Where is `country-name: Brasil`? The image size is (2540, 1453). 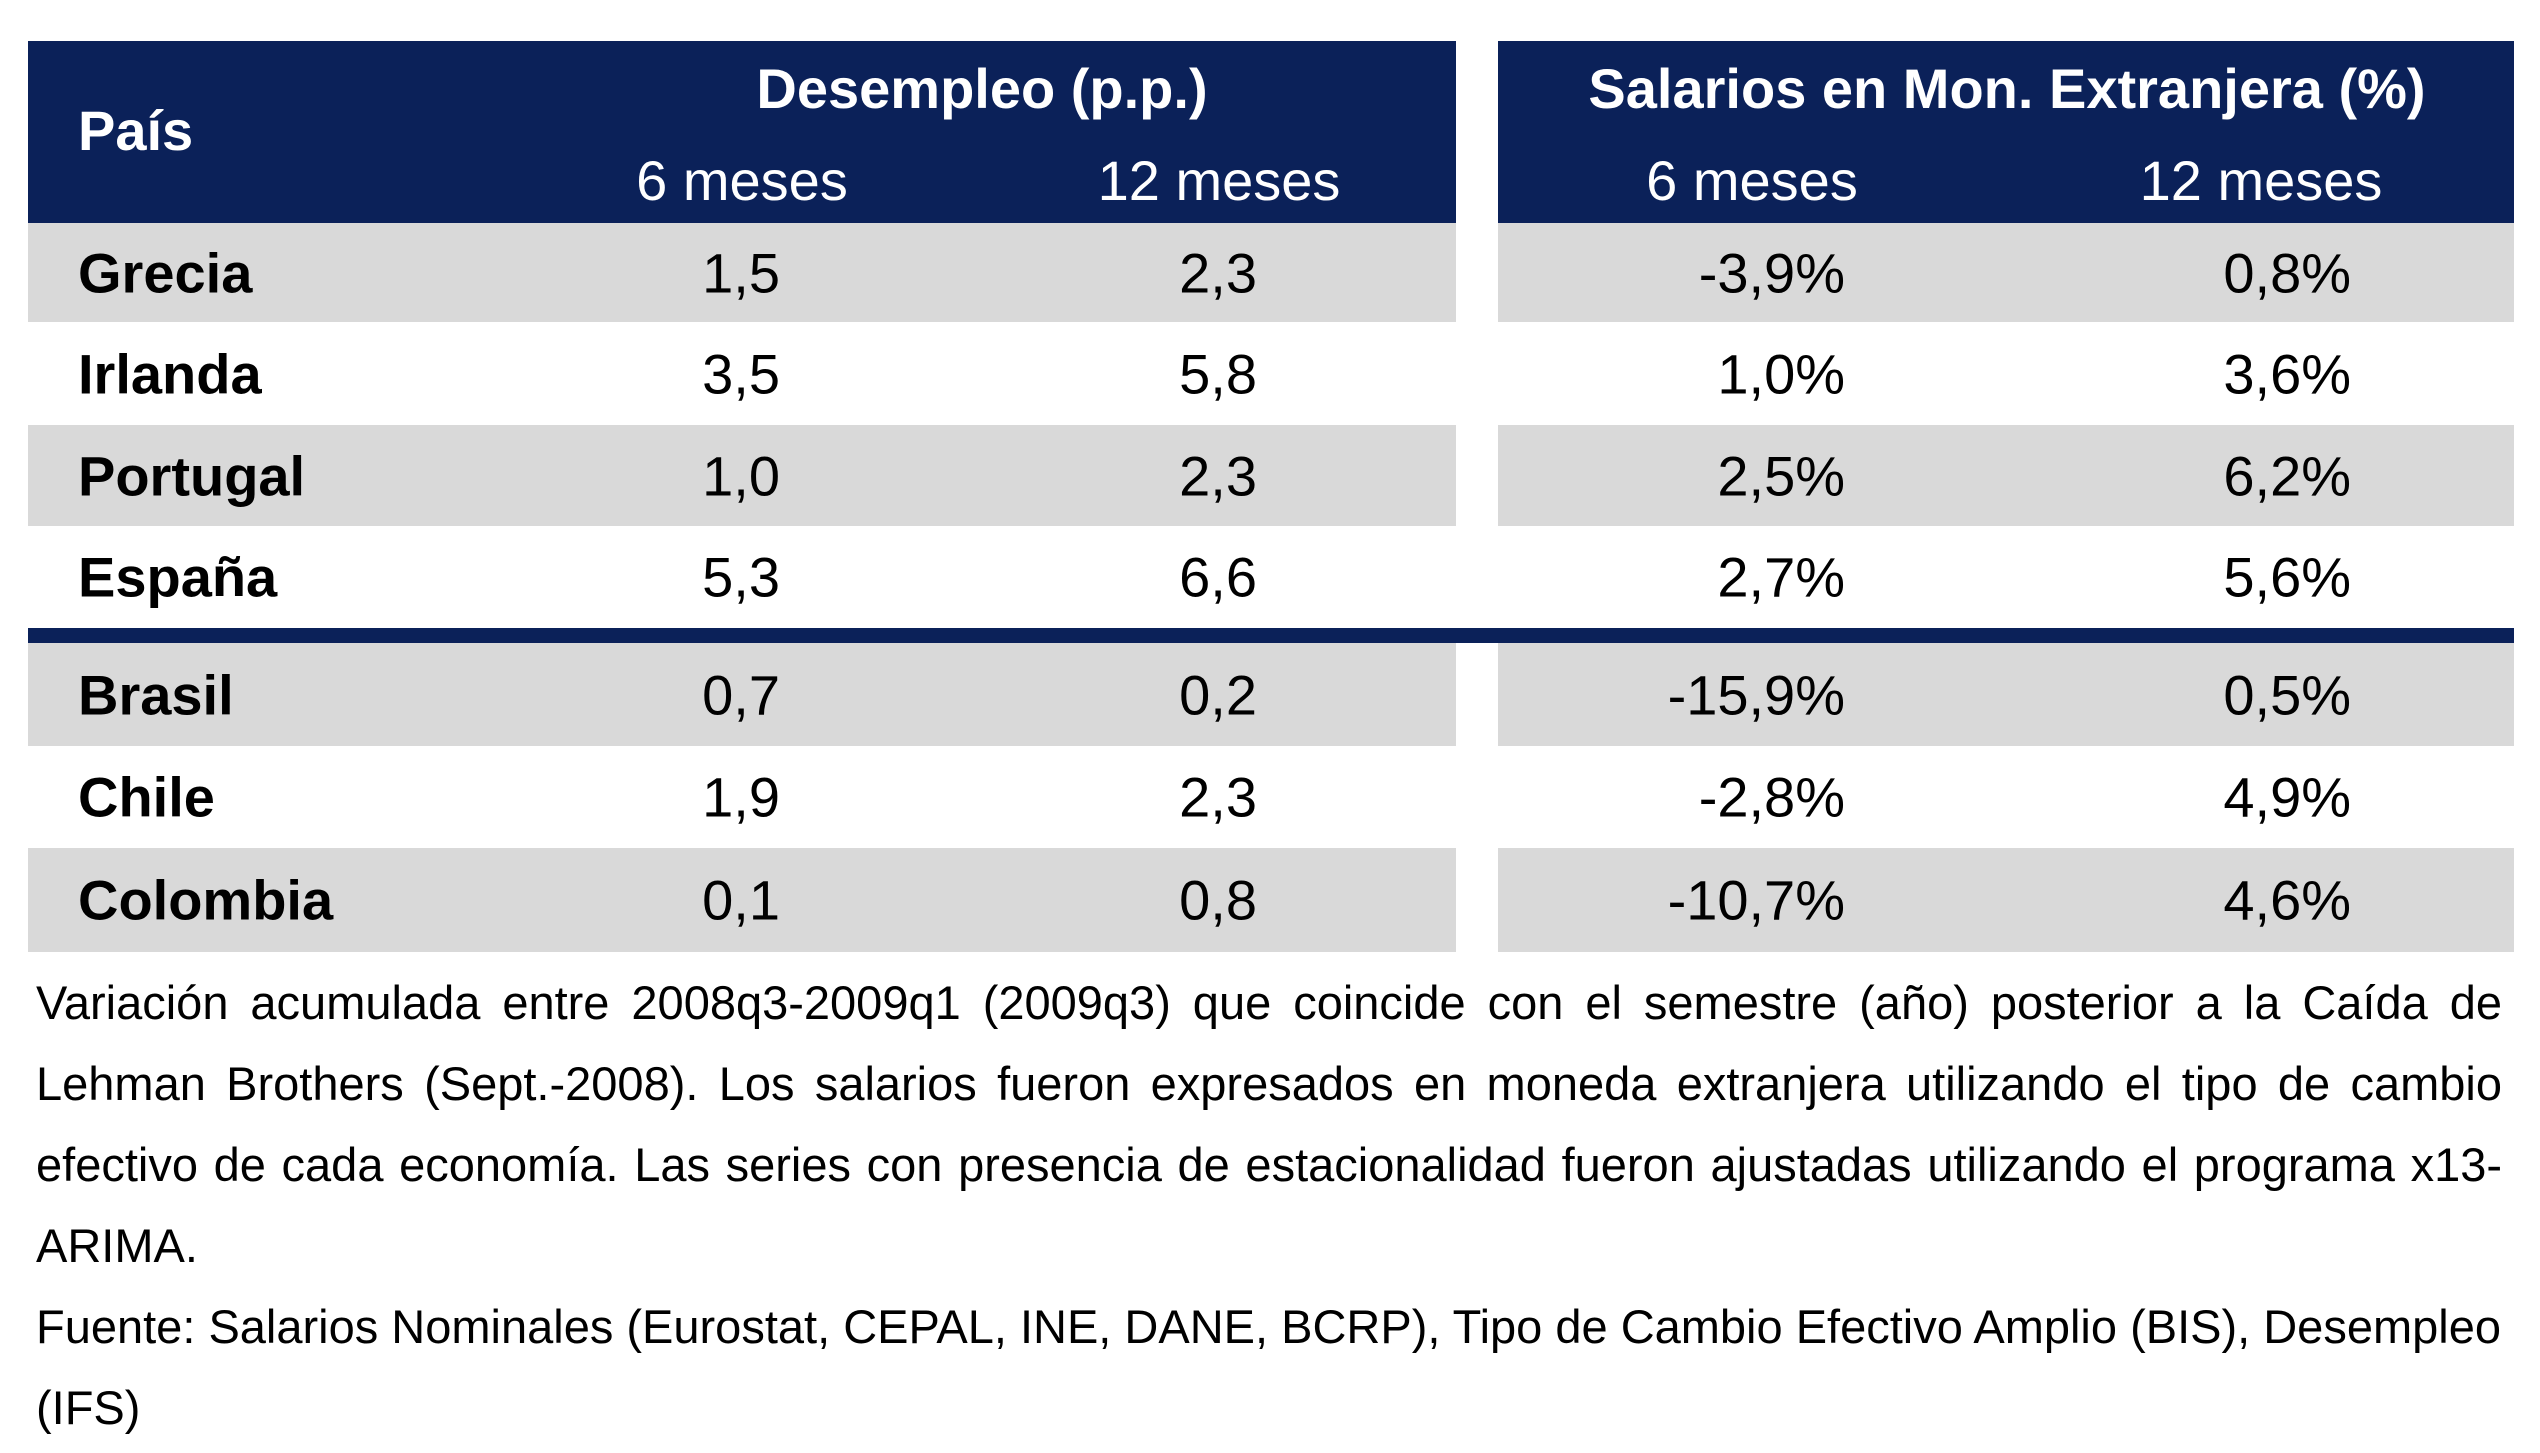 country-name: Brasil is located at coordinates (156, 694).